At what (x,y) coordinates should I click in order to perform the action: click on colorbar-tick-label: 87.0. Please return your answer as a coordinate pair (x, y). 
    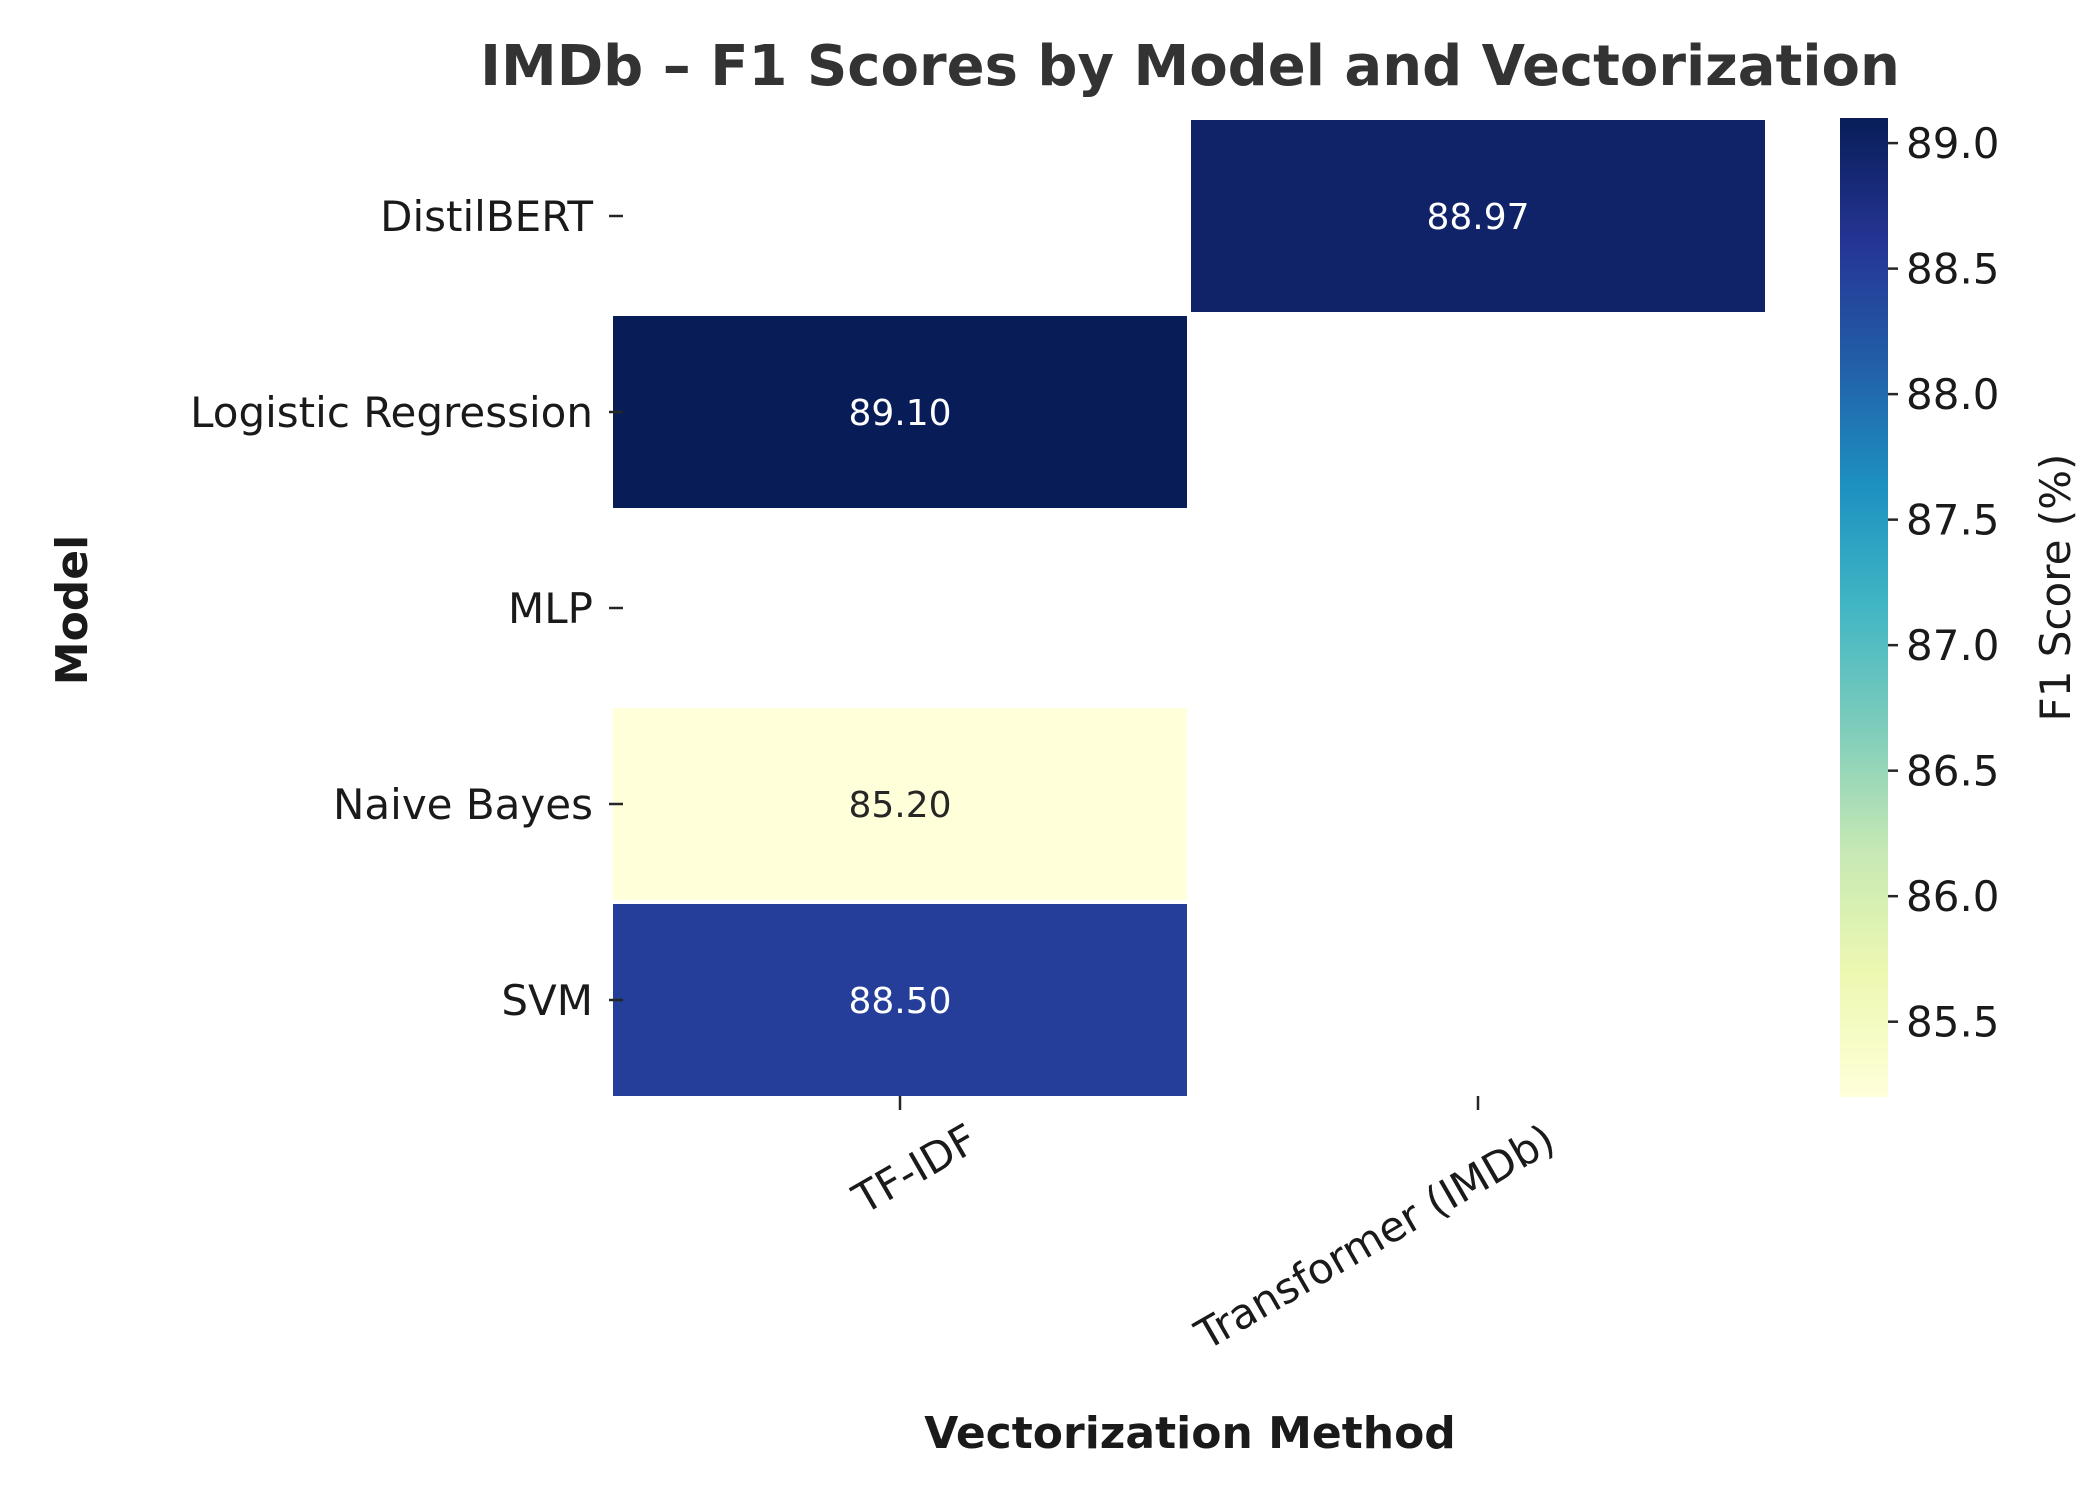
    Looking at the image, I should click on (1953, 645).